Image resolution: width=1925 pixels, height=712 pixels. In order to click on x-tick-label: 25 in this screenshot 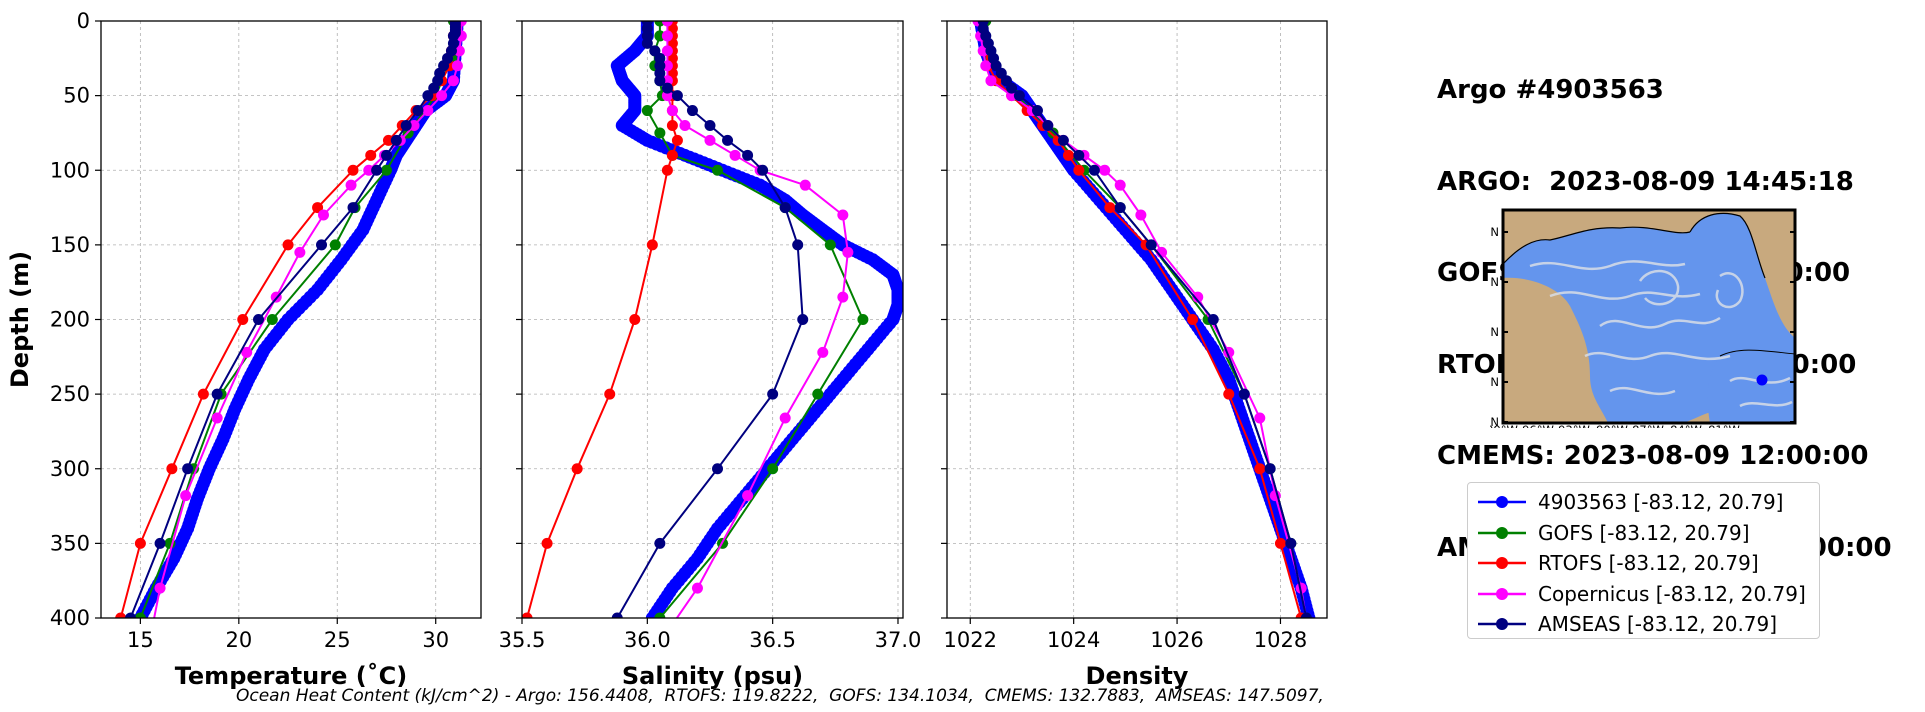, I will do `click(337, 640)`.